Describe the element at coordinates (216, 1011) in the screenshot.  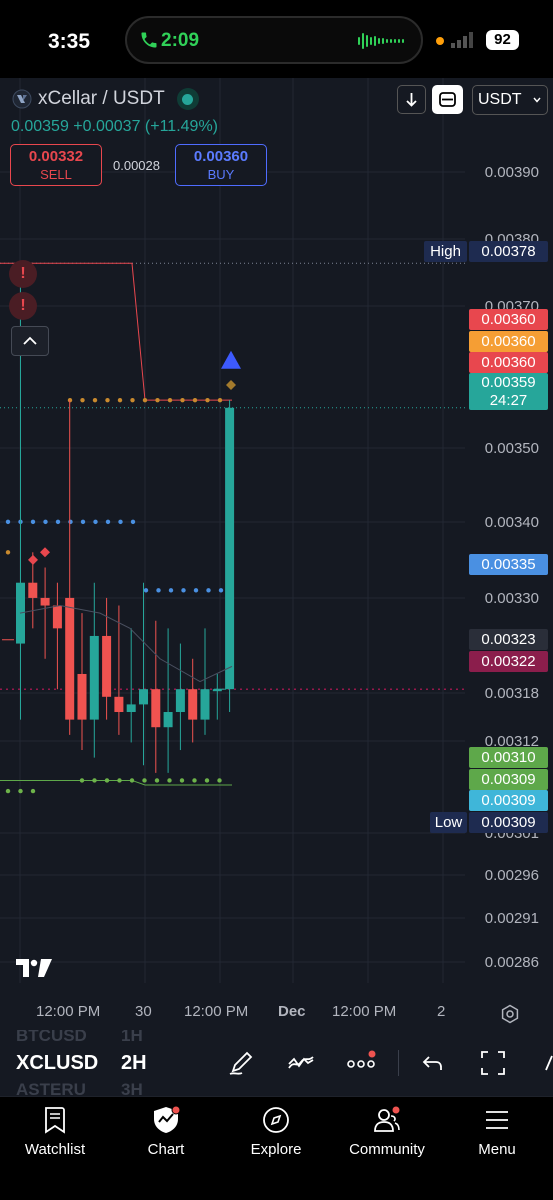
I see `time-axis-label: 12:00 PM` at that location.